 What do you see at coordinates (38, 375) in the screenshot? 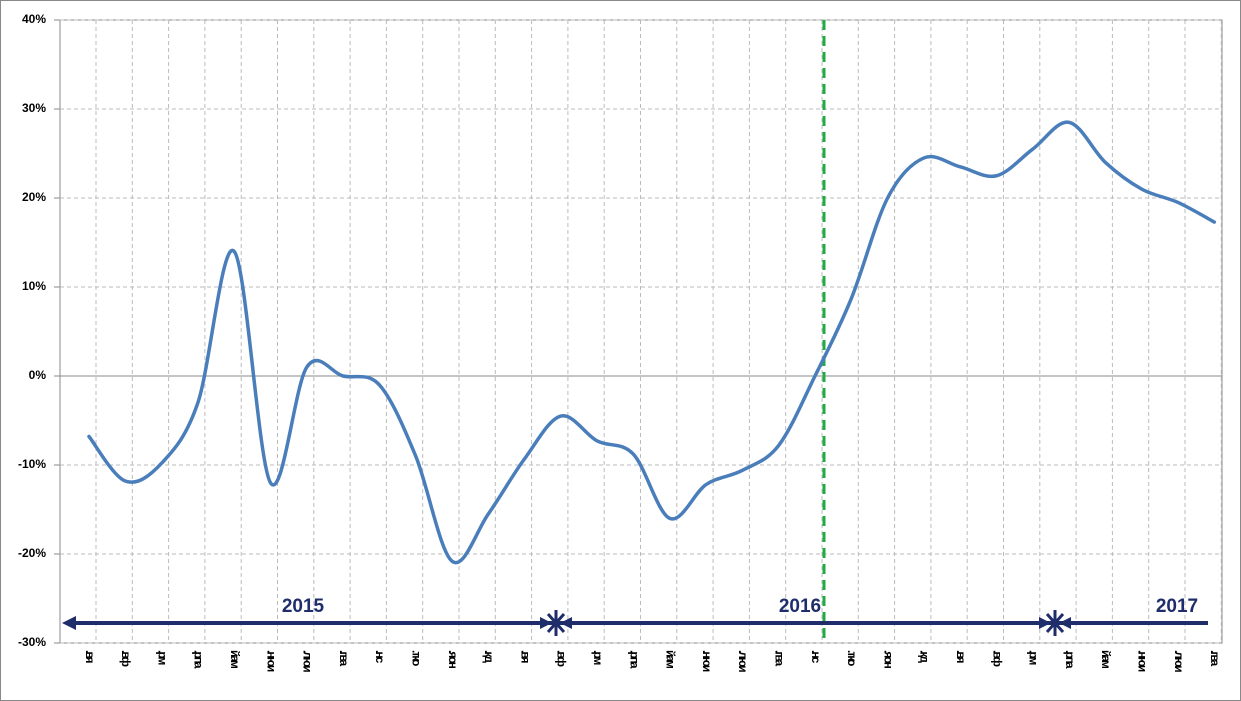
I see `y-tick-label: 0%` at bounding box center [38, 375].